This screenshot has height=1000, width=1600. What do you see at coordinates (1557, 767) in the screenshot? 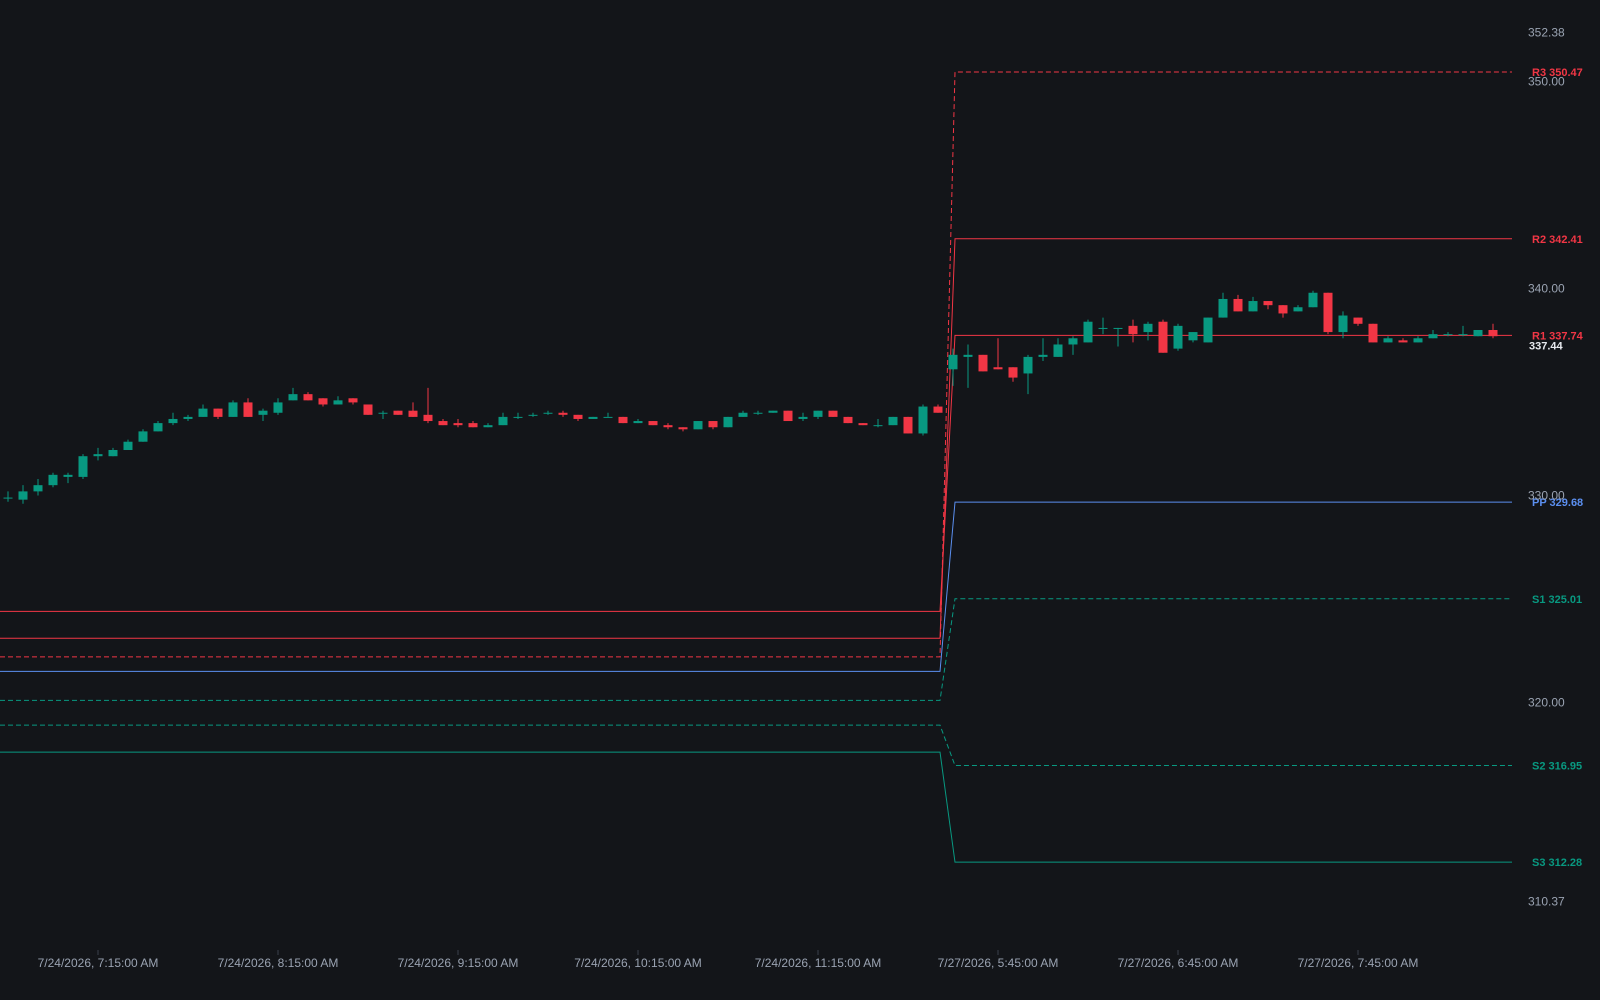
I see `level-label-s2: S2 316.95` at bounding box center [1557, 767].